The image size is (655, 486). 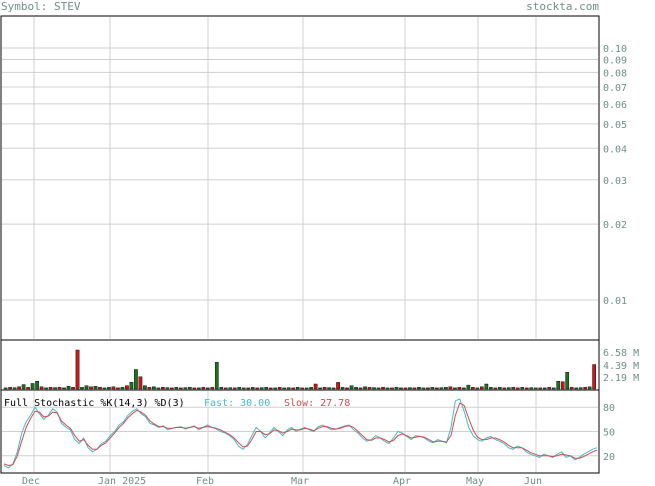 I want to click on stoch-d-line, so click(x=300, y=434).